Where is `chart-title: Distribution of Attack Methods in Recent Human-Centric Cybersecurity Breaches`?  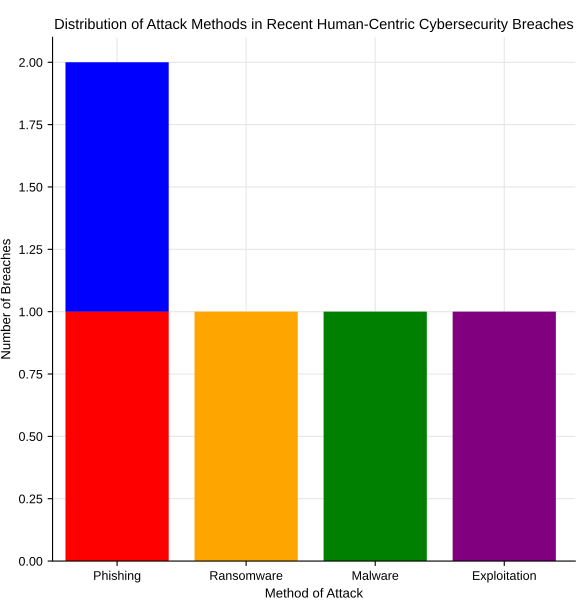 chart-title: Distribution of Attack Methods in Recent Human-Centric Cybersecurity Breaches is located at coordinates (314, 25).